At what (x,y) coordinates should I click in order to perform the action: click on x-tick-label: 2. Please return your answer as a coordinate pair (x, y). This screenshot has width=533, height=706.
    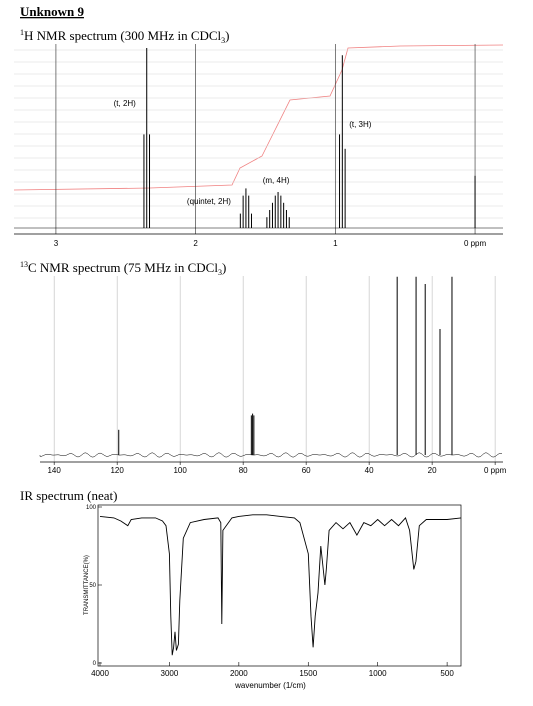
    Looking at the image, I should click on (195, 243).